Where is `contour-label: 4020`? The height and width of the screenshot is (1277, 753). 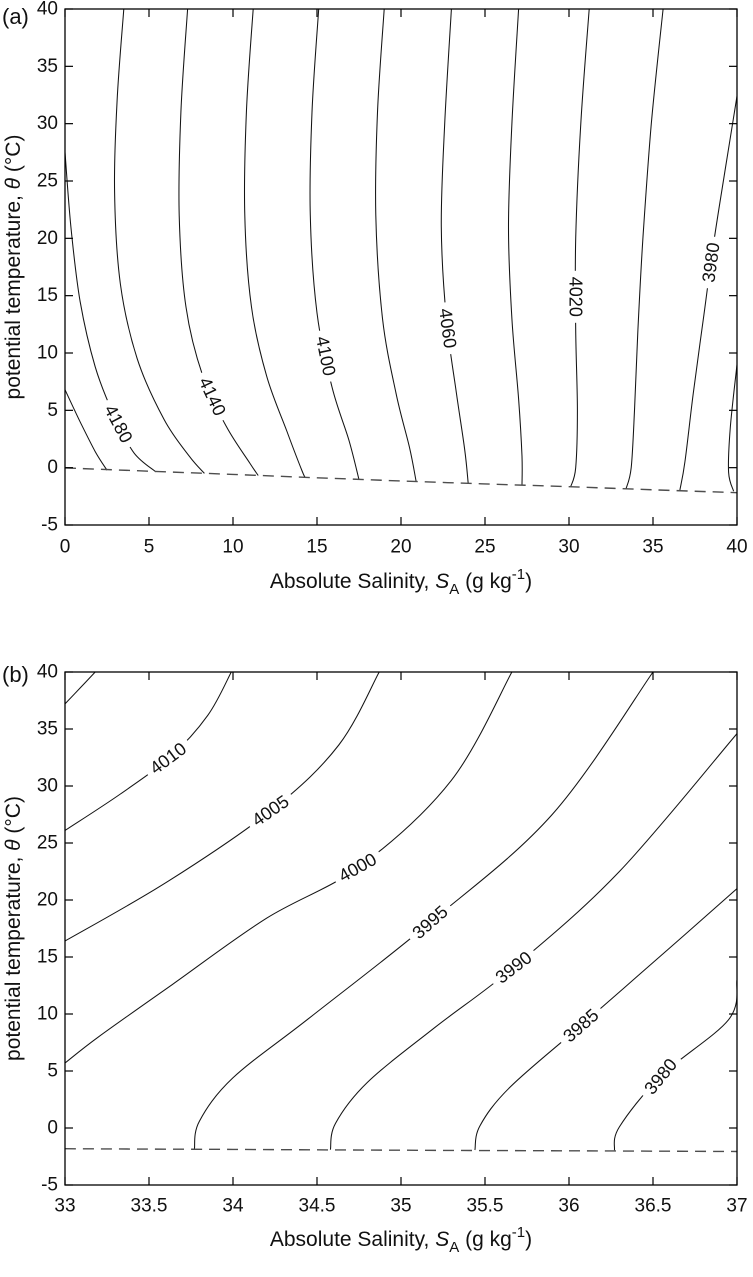
contour-label: 4020 is located at coordinates (576, 297).